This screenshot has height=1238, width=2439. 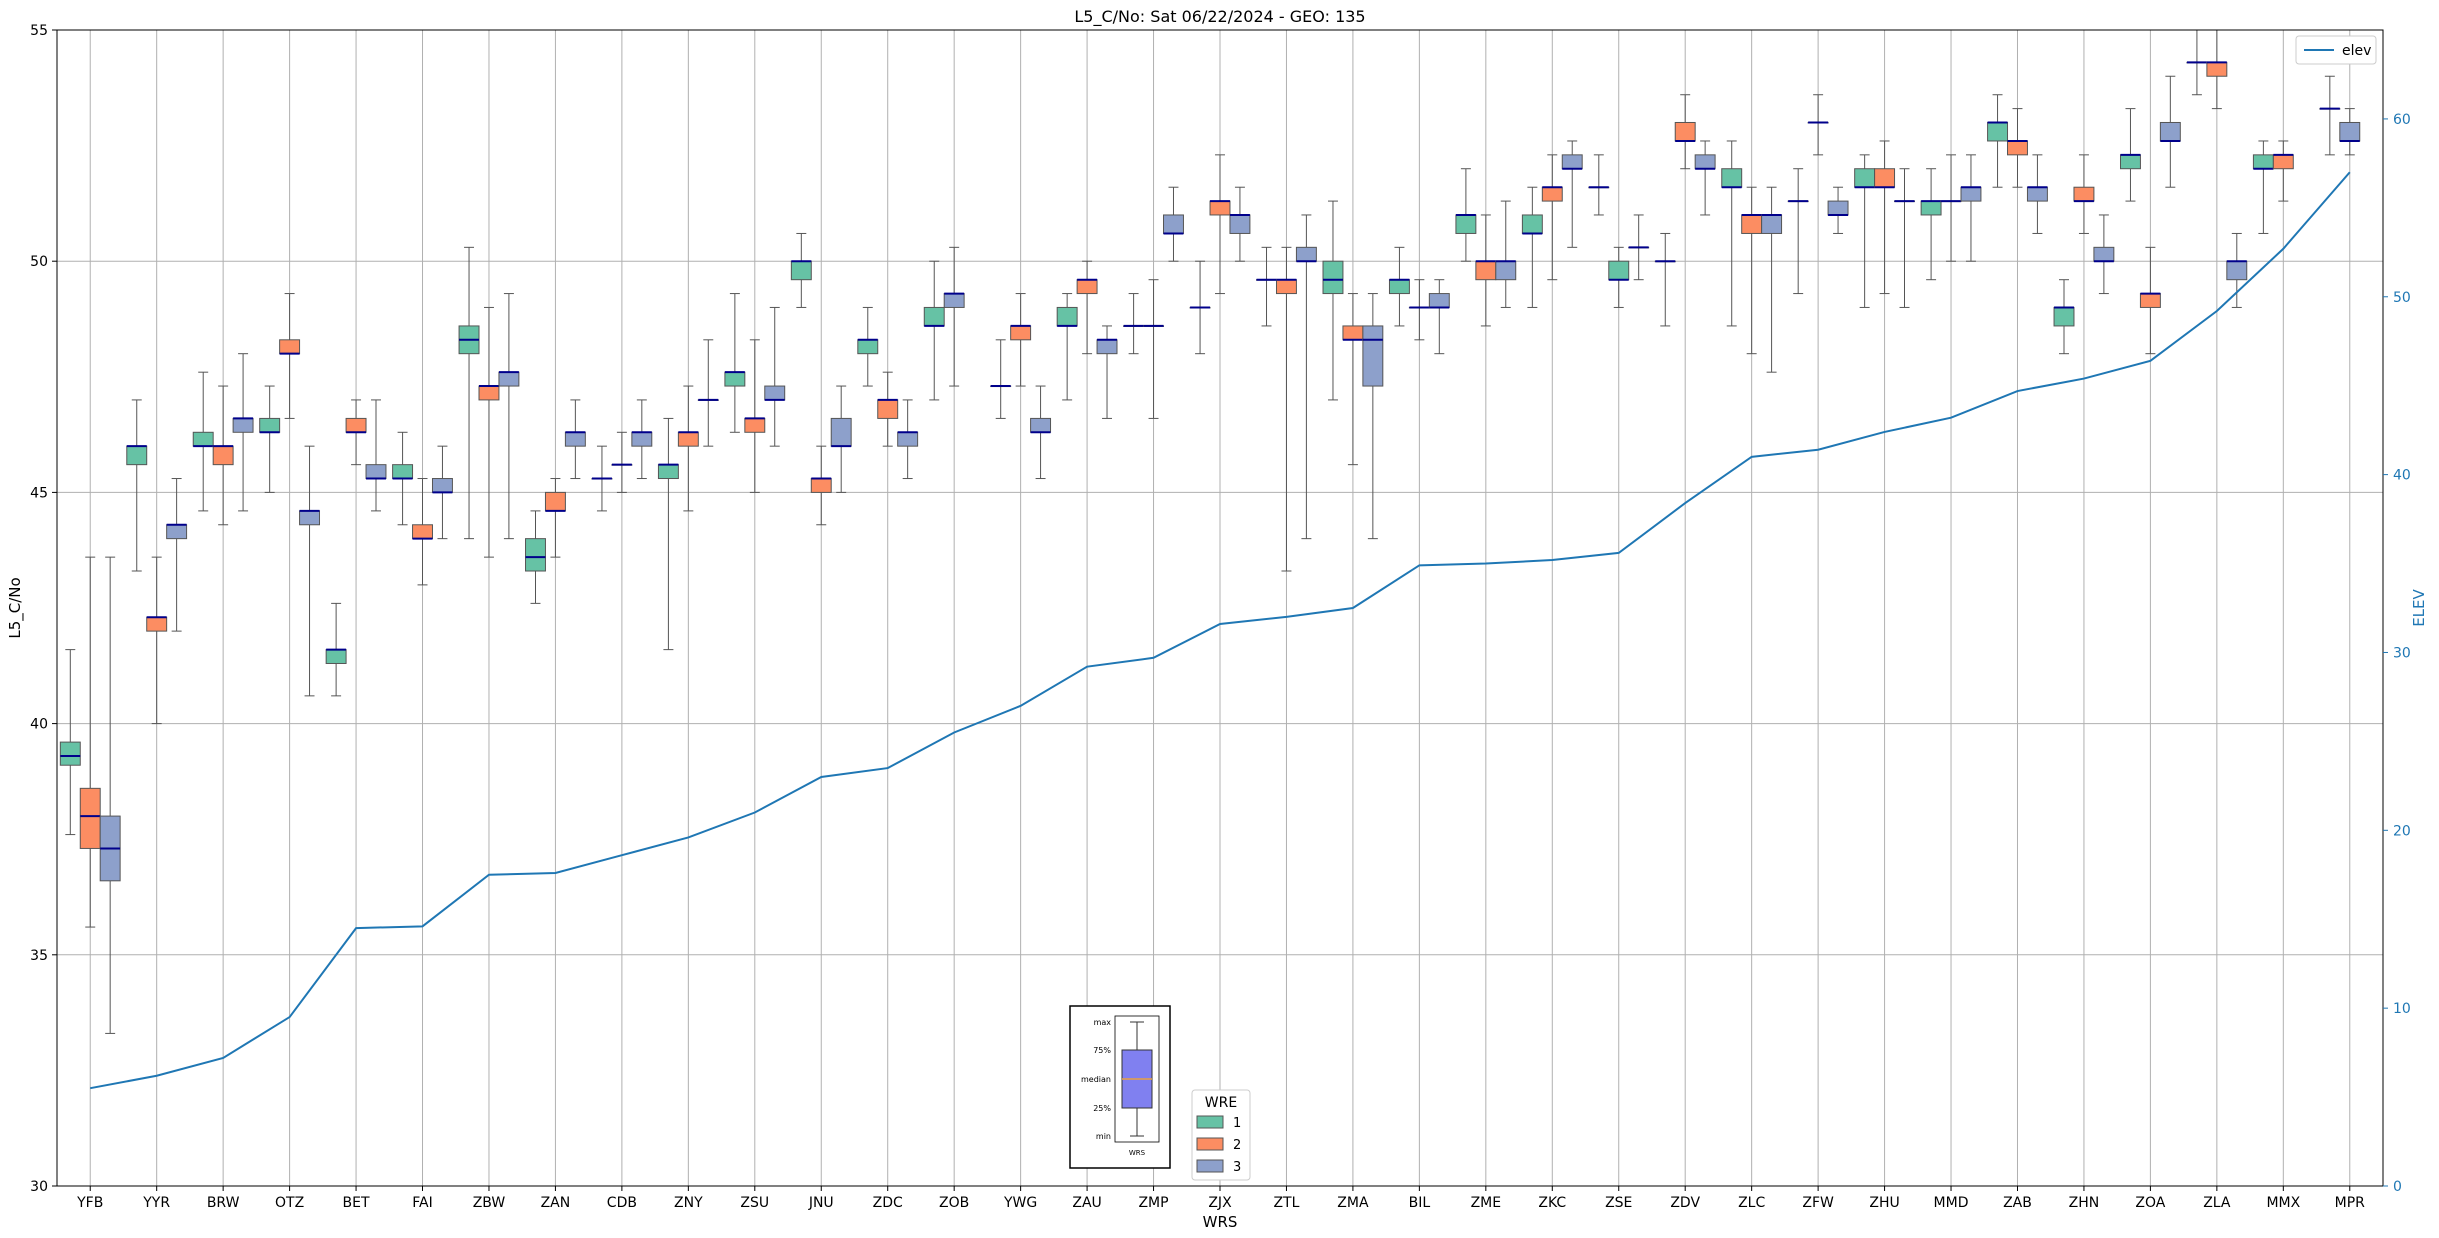 What do you see at coordinates (2217, 1203) in the screenshot?
I see `x-tick-label-zla: ZLA` at bounding box center [2217, 1203].